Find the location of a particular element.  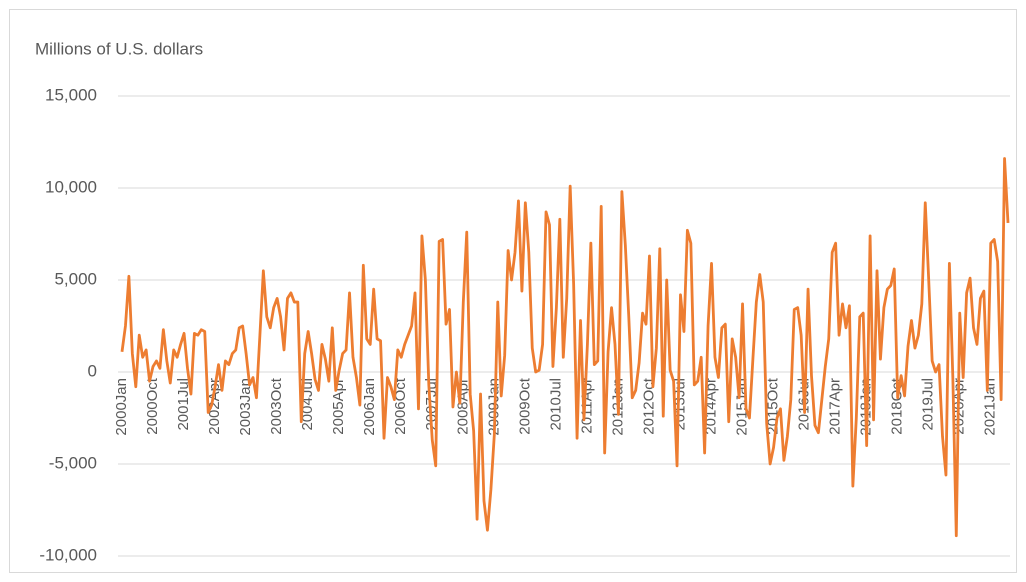

y-tick-label: 0 is located at coordinates (92, 370).